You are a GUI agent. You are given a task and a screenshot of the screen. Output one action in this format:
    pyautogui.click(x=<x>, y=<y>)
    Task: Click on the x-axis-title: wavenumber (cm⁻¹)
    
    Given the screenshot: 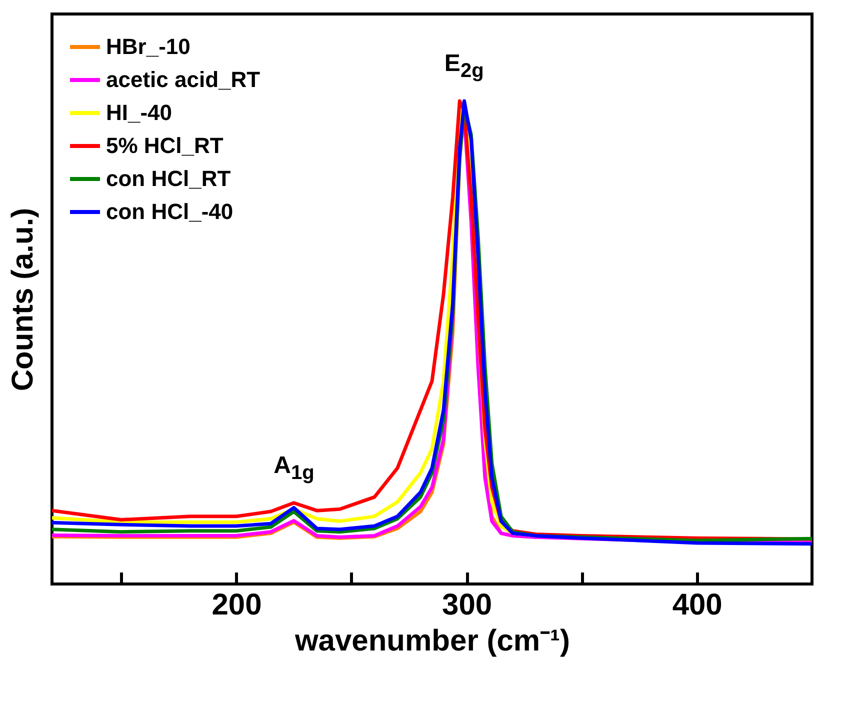 What is the action you would take?
    pyautogui.click(x=432, y=641)
    